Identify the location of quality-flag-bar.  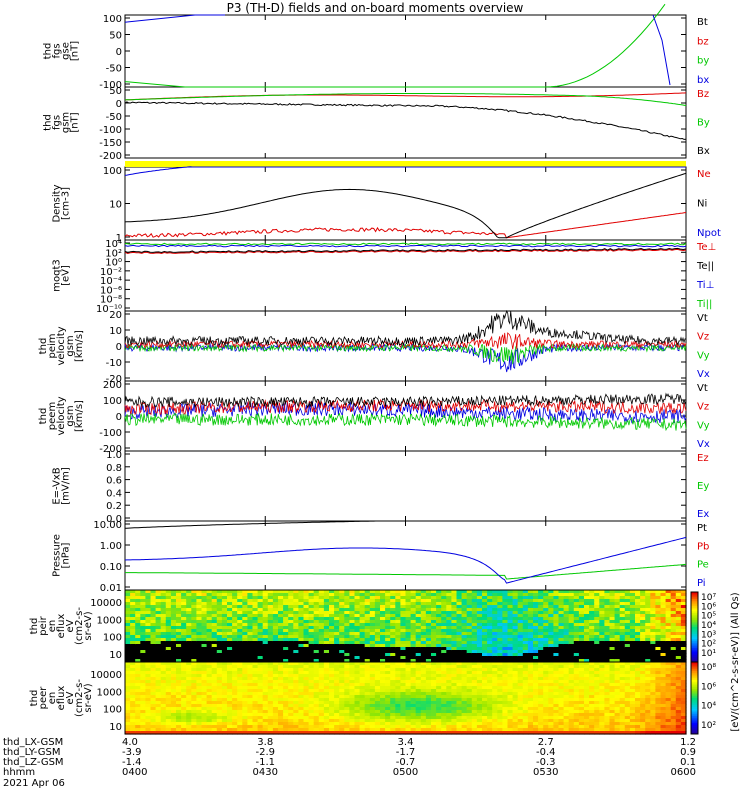
(405, 164).